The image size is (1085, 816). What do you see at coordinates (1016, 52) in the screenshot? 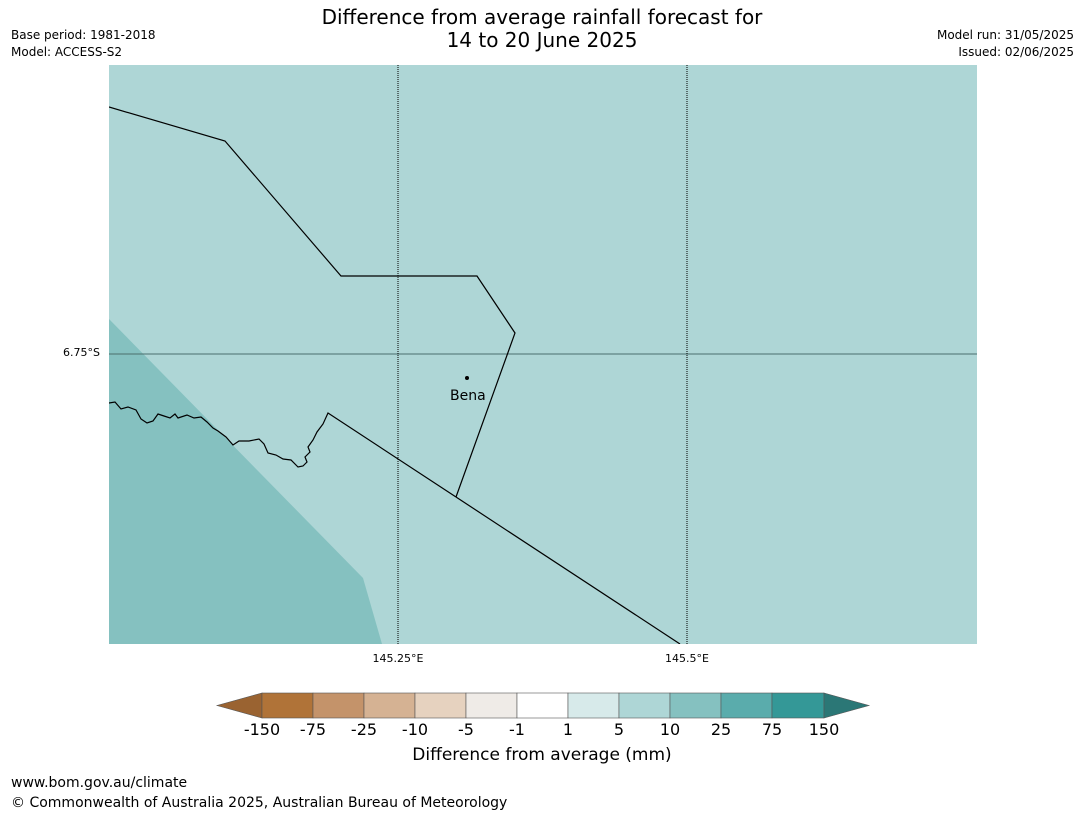
I see `issued-date: Issued: 02/06/2025` at bounding box center [1016, 52].